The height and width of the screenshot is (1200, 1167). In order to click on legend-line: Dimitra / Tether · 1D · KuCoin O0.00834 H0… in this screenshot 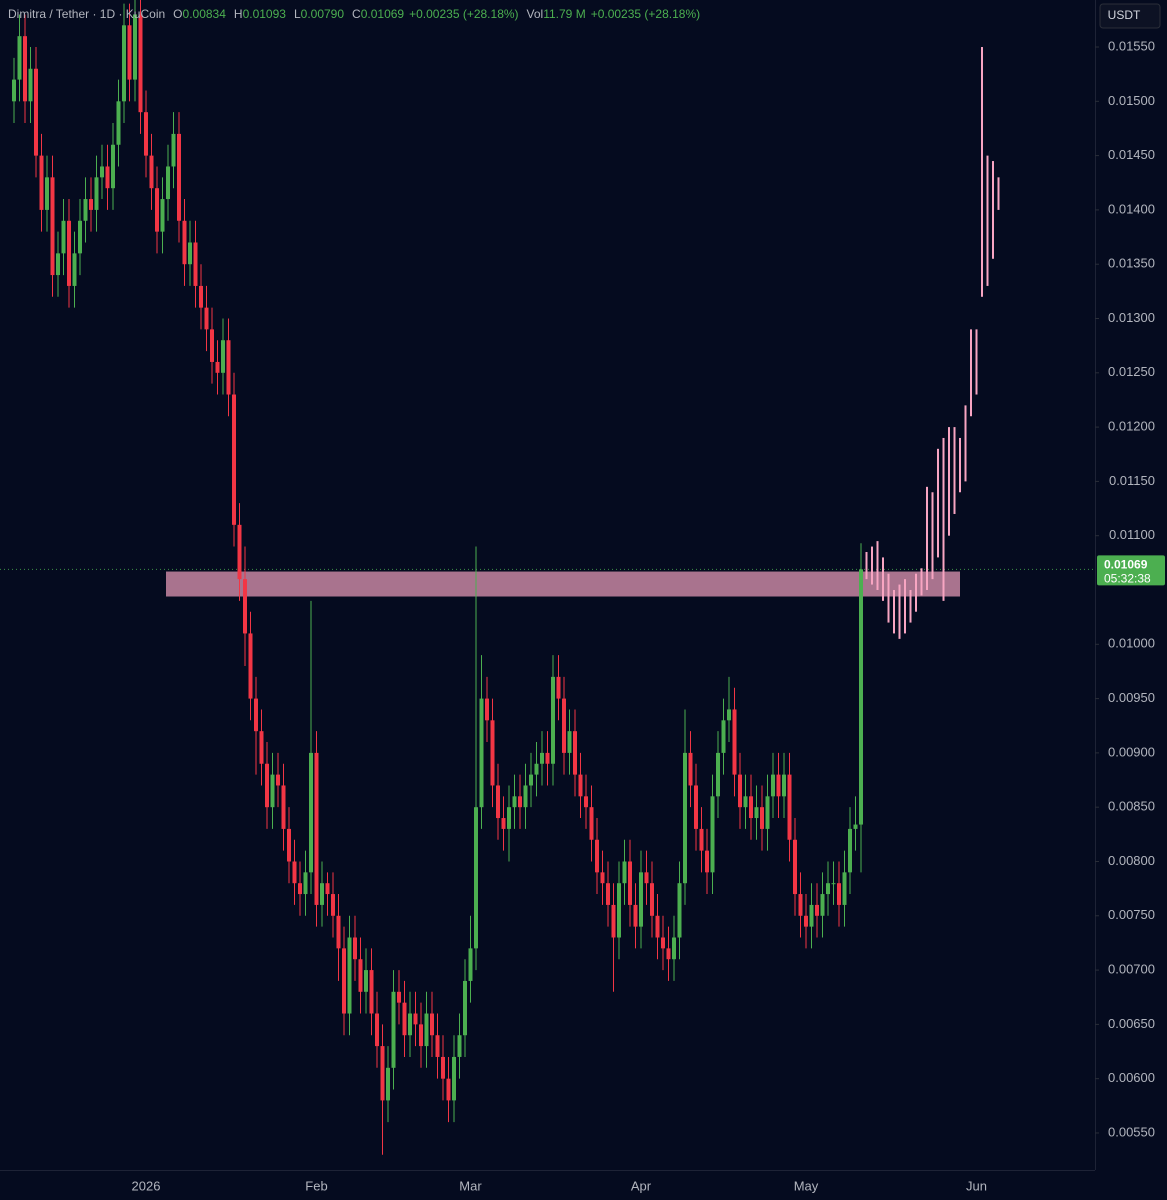, I will do `click(354, 14)`.